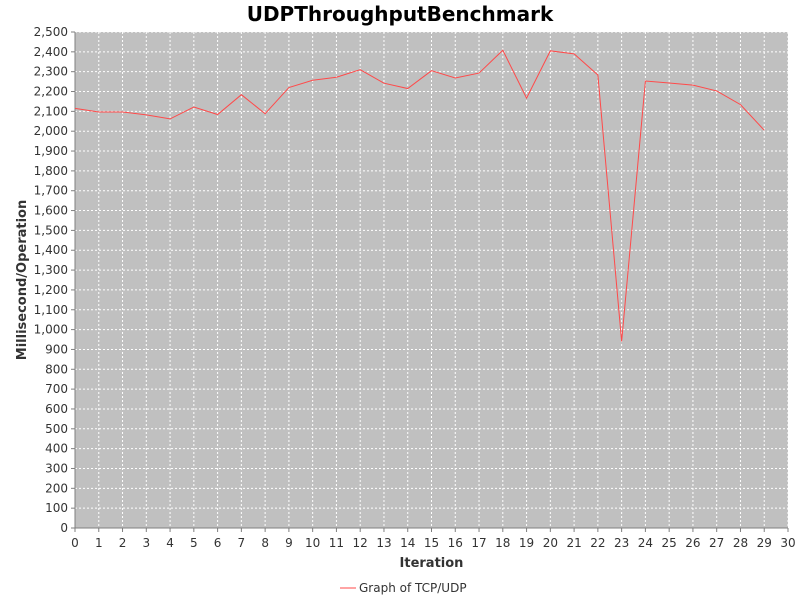  Describe the element at coordinates (123, 543) in the screenshot. I see `x-tick-label: 2` at that location.